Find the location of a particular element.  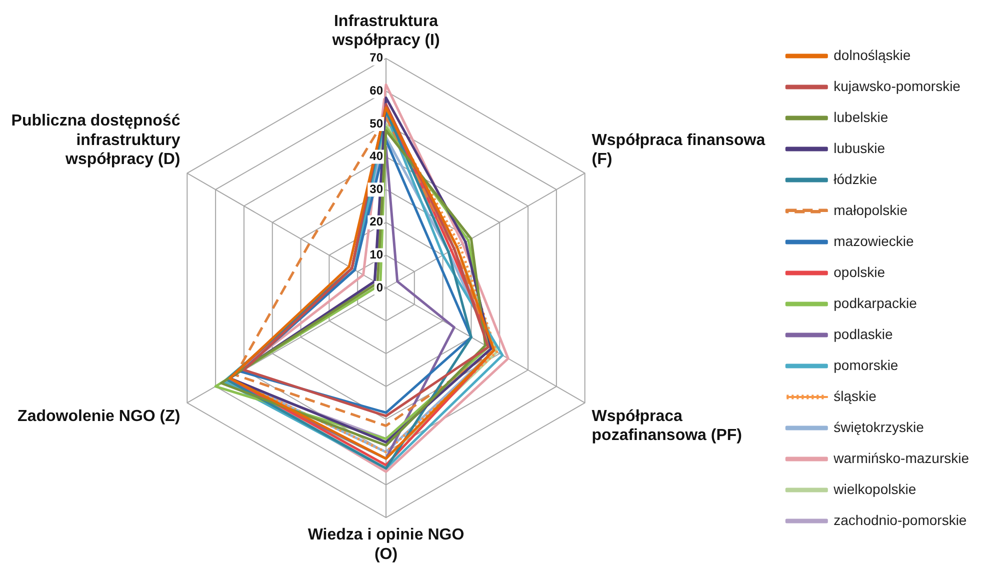

spoke-label: Współpraca finansowa (F) is located at coordinates (679, 150).